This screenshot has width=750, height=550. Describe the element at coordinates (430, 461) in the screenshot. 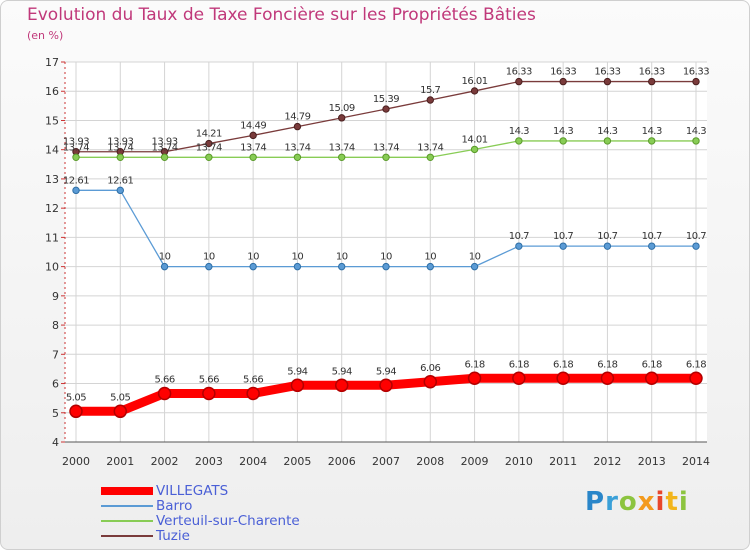

I see `x-tick-label: 2008` at that location.